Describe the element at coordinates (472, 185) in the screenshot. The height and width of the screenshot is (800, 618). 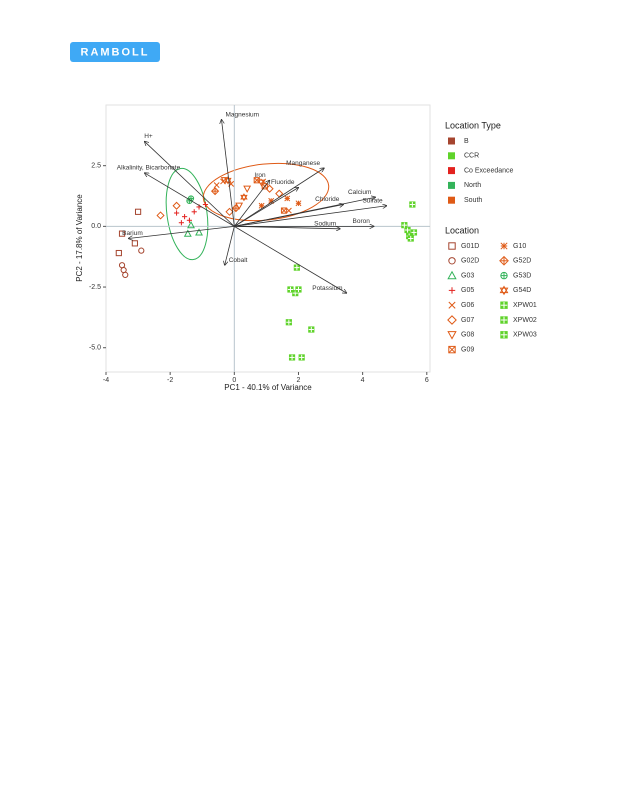
I see `legend-label: North` at that location.